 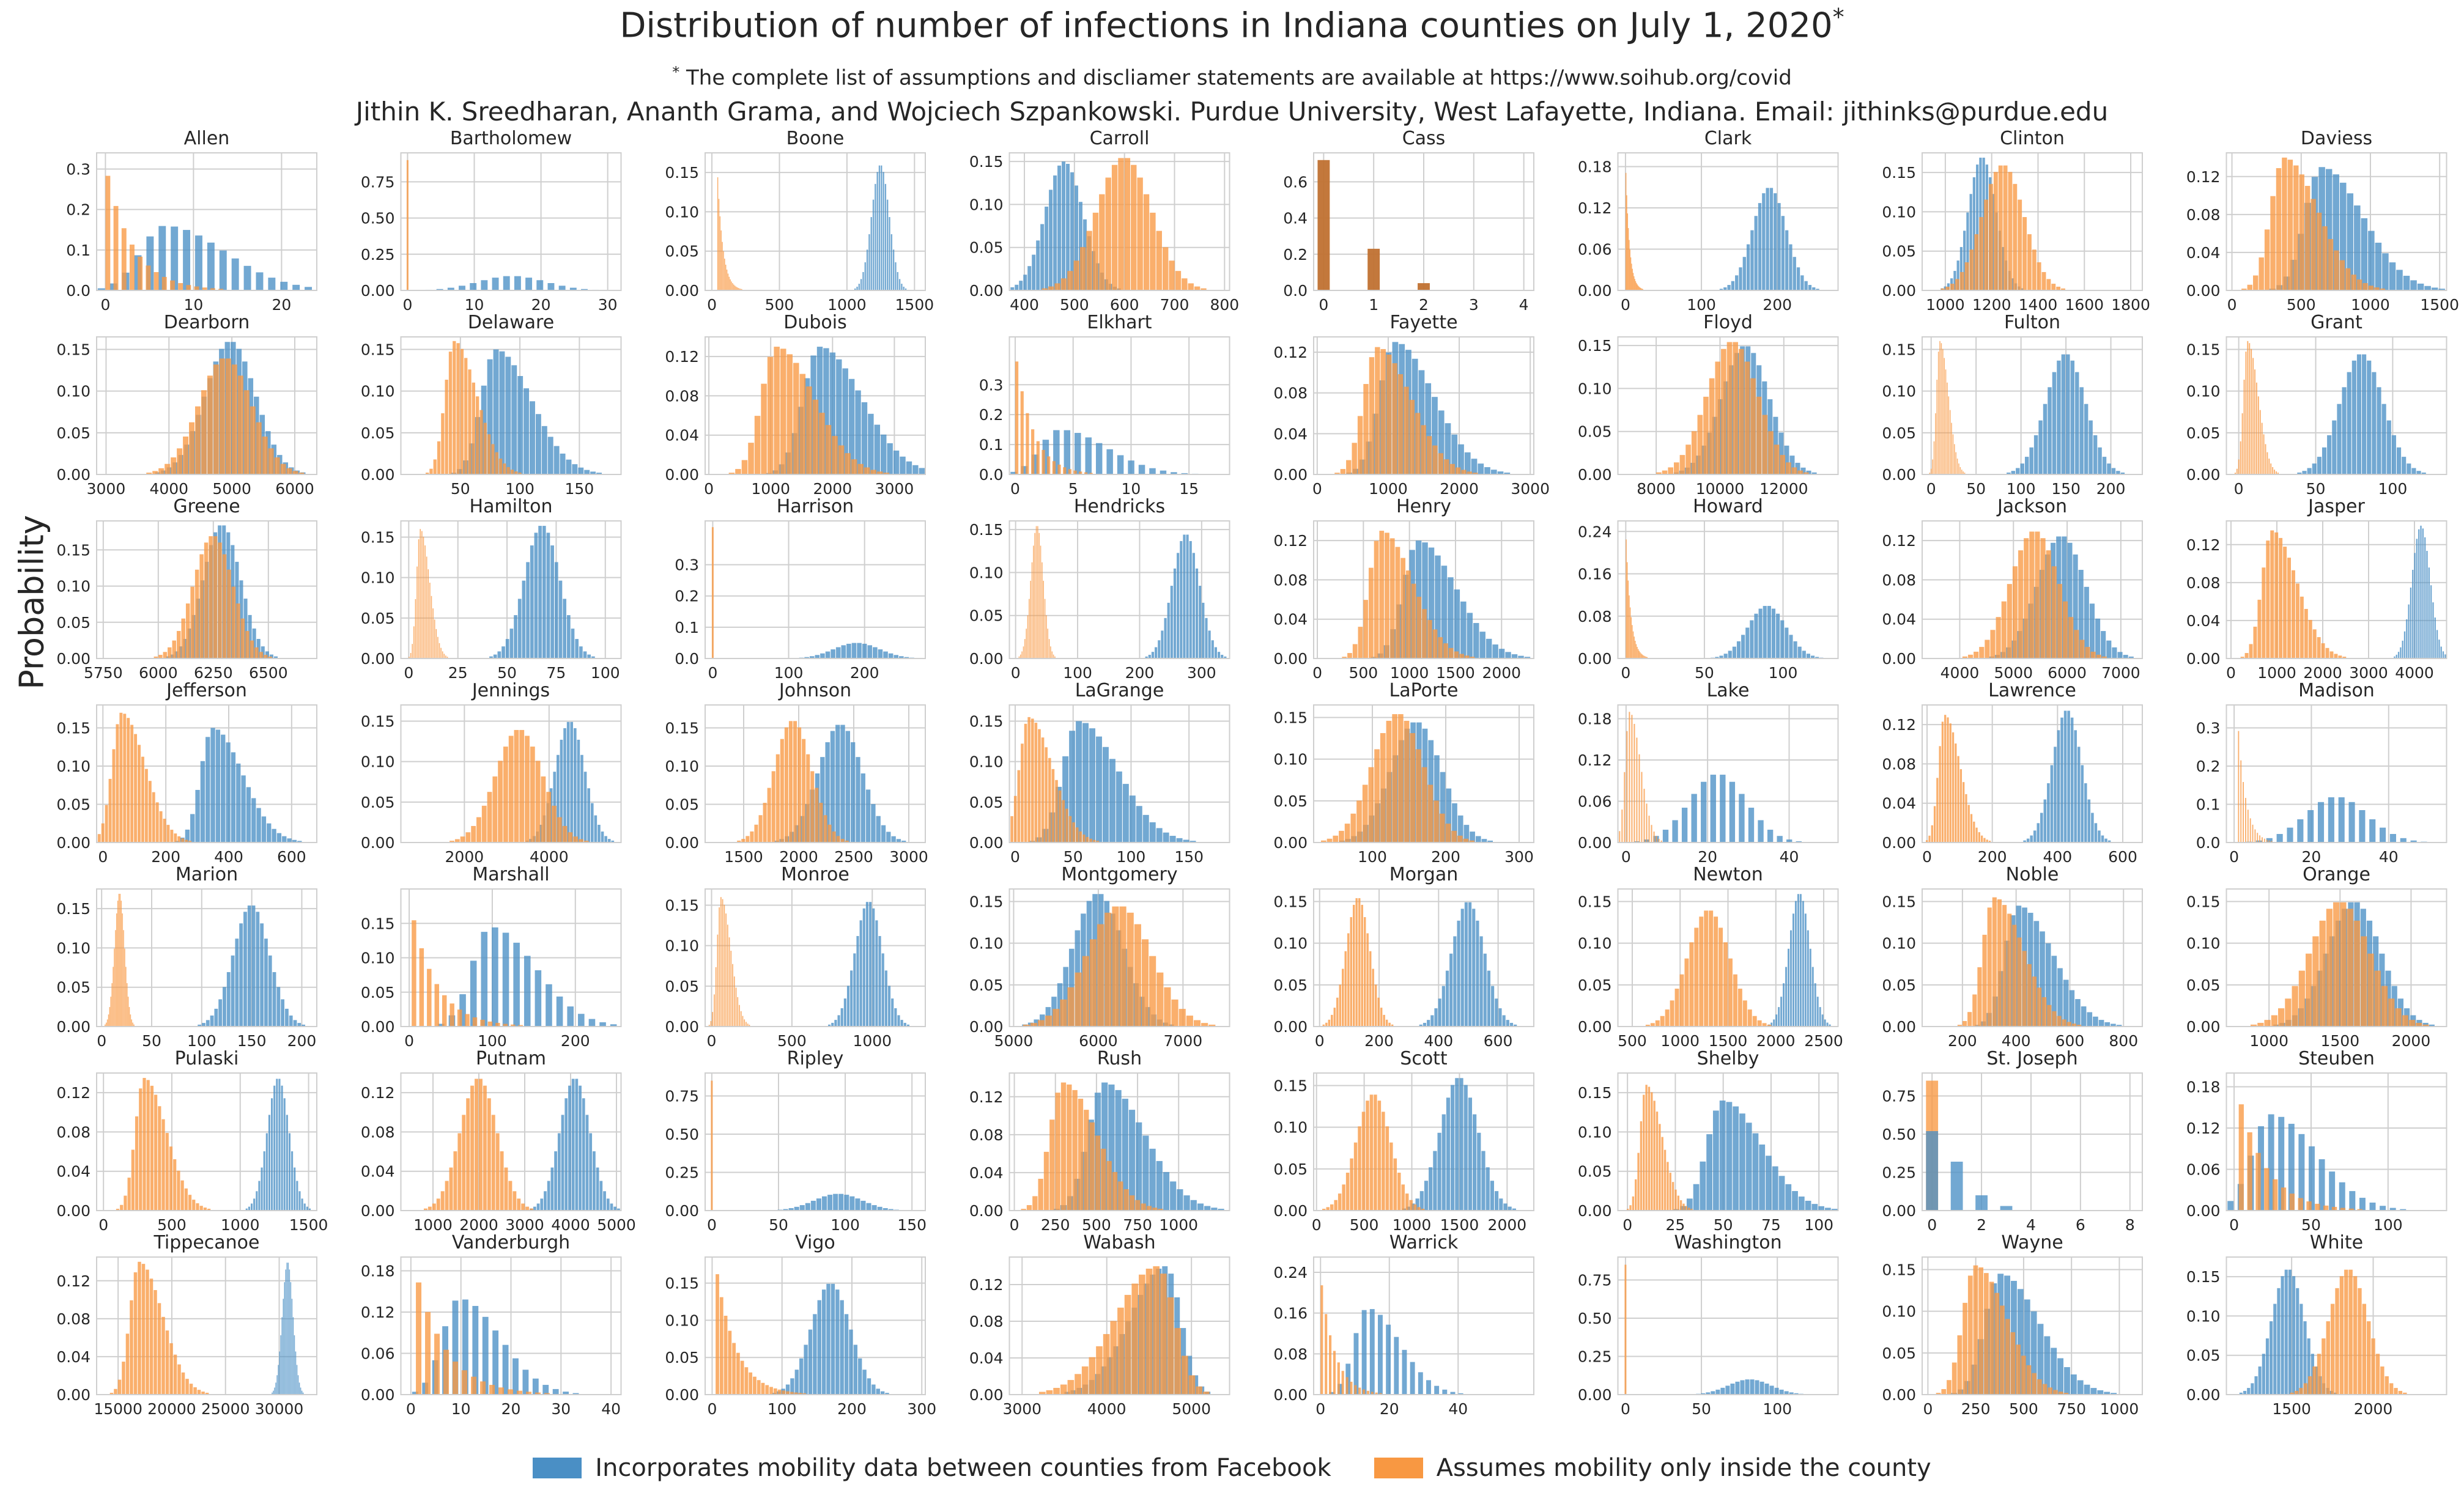 What do you see at coordinates (682, 905) in the screenshot?
I see `y-tick-label: 0.15` at bounding box center [682, 905].